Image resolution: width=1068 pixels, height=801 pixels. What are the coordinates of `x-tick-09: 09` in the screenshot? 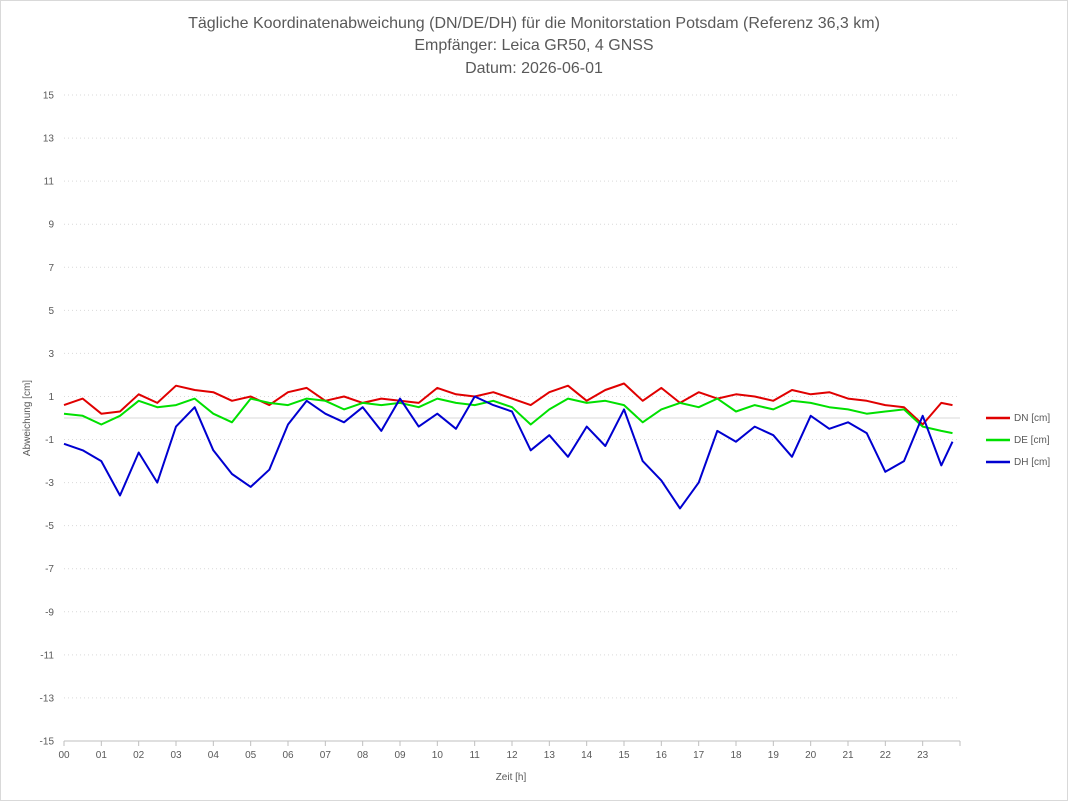 It's located at (400, 755).